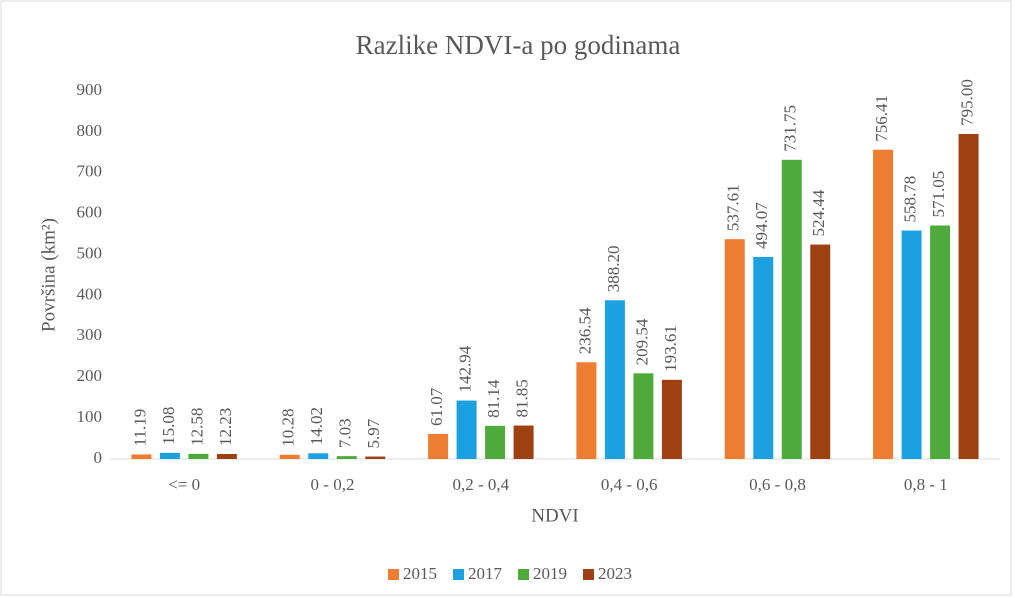  I want to click on x-tick-label: 0,8 - 1, so click(926, 484).